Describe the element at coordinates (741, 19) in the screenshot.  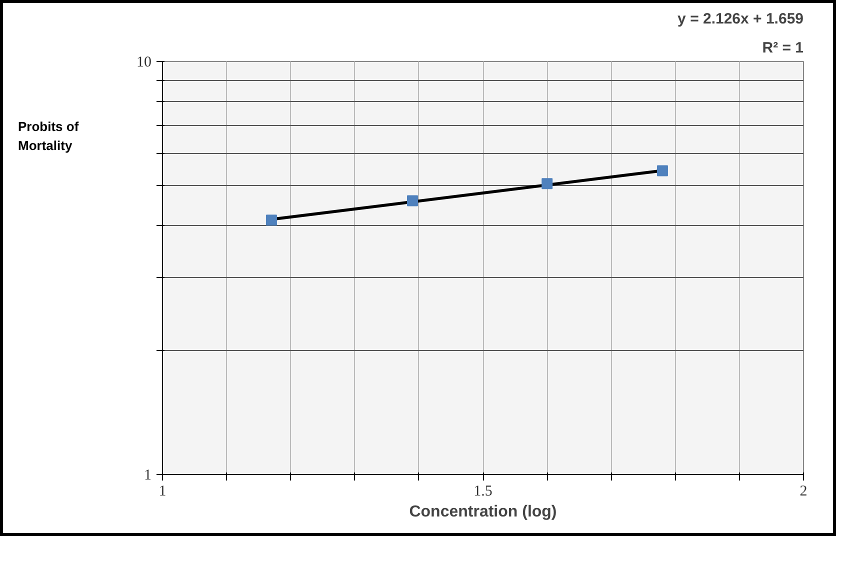
I see `text: y = 2.126x + 1.659` at that location.